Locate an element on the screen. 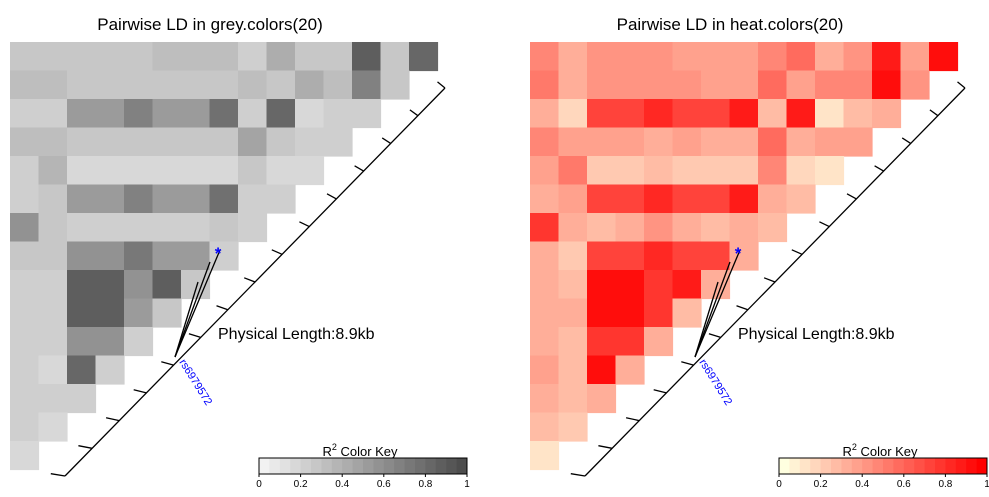  snp-label: rs6979572 is located at coordinates (195, 382).